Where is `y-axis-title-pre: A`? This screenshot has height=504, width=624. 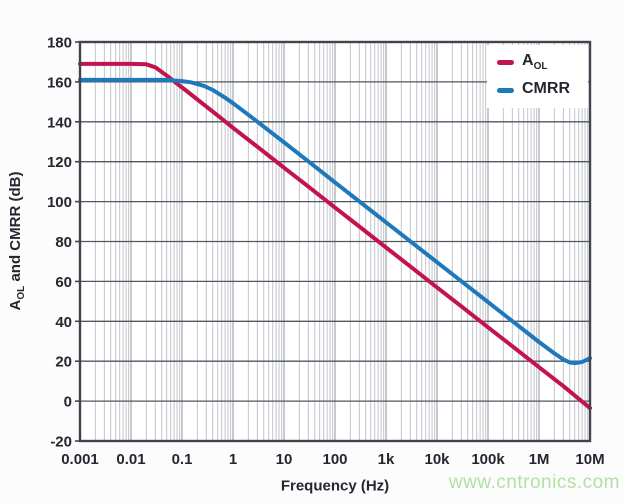 y-axis-title-pre: A is located at coordinates (15, 305).